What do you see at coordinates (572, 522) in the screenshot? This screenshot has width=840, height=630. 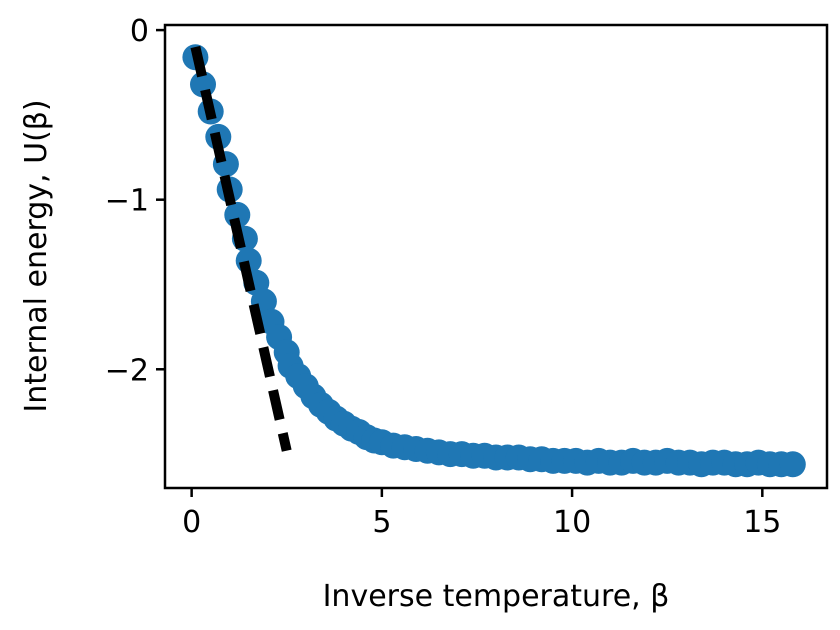 I see `x-tick-label: 10` at bounding box center [572, 522].